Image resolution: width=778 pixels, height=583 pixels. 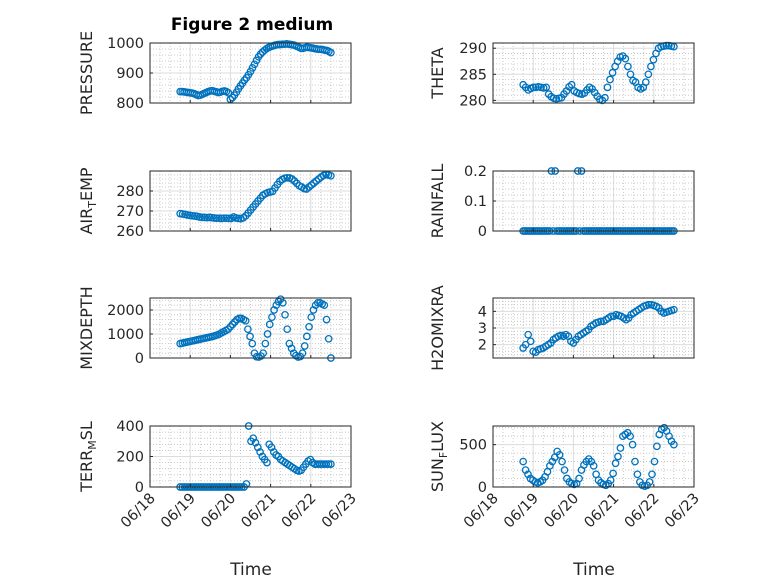 What do you see at coordinates (473, 75) in the screenshot?
I see `y-tick-label: 285` at bounding box center [473, 75].